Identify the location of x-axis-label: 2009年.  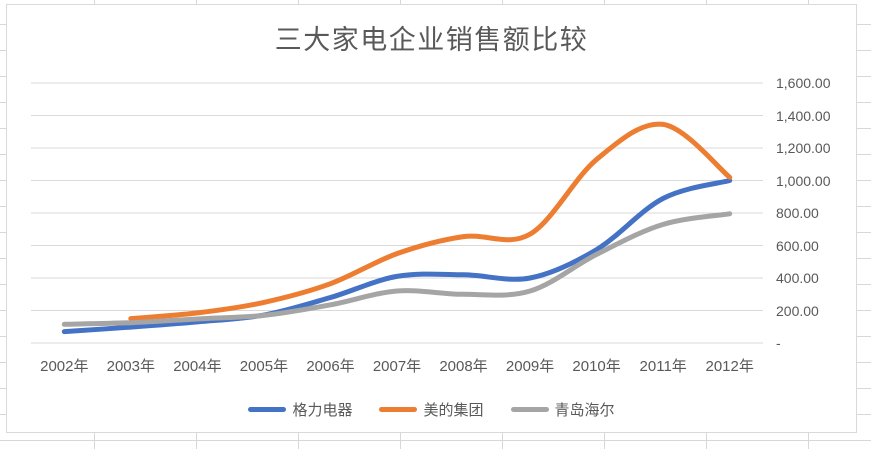
(530, 366).